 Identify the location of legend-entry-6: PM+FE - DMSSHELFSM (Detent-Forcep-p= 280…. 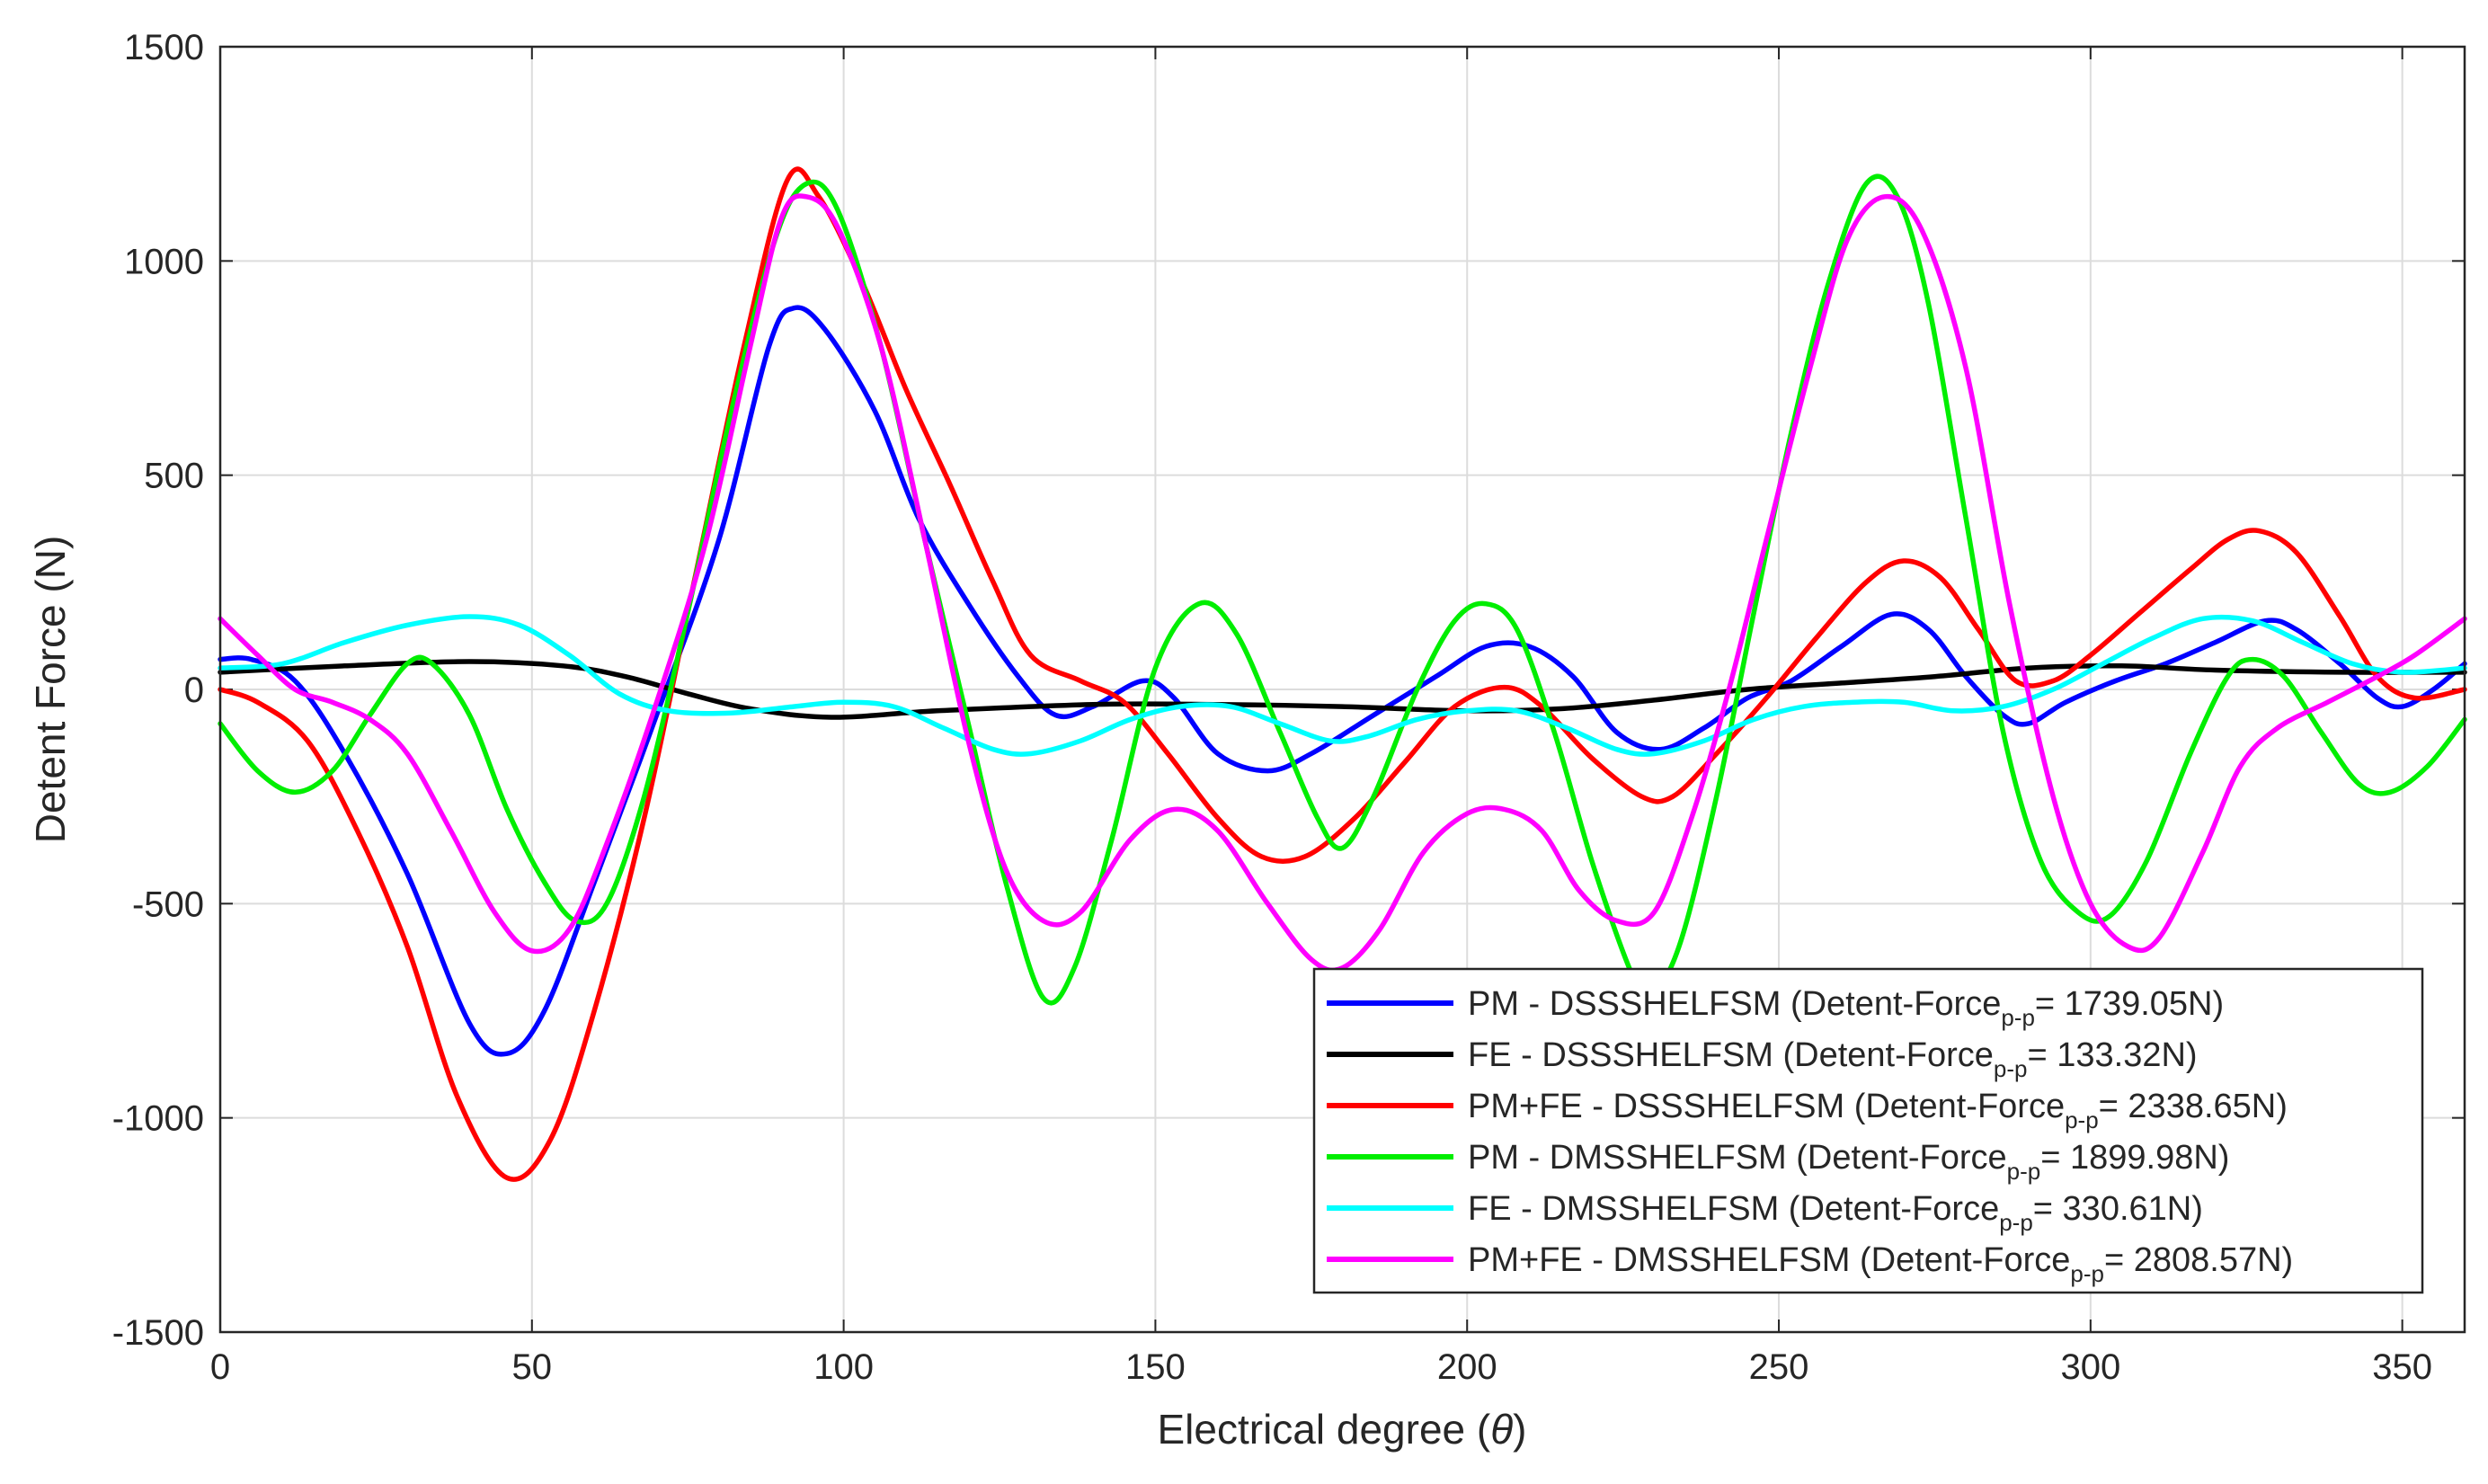
(1880, 1264).